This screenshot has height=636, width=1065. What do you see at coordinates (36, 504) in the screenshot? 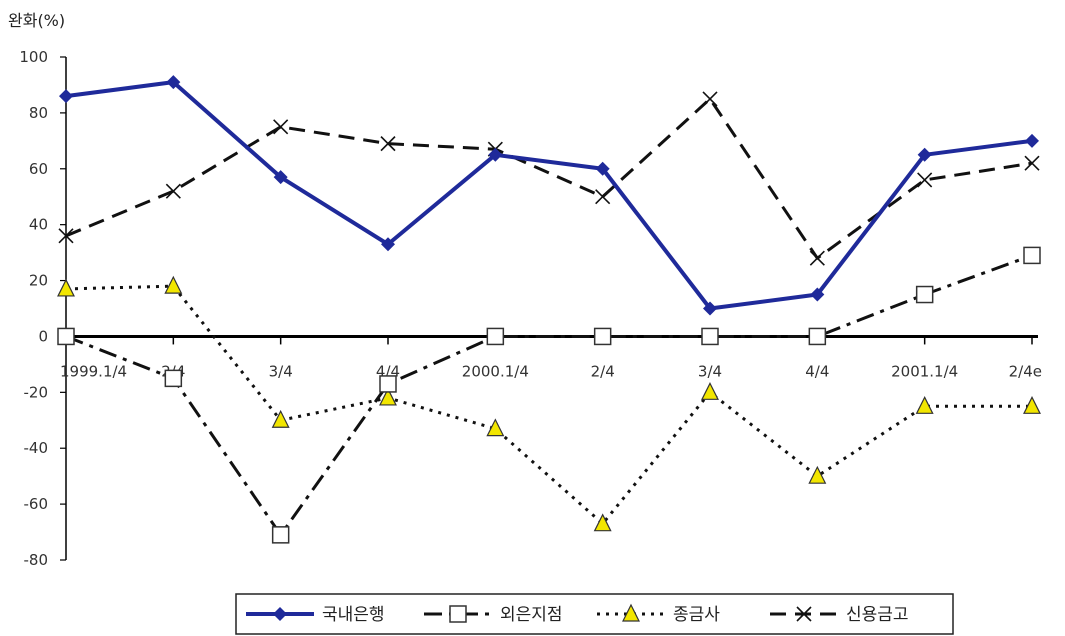
I see `y-tick-label: -60` at bounding box center [36, 504].